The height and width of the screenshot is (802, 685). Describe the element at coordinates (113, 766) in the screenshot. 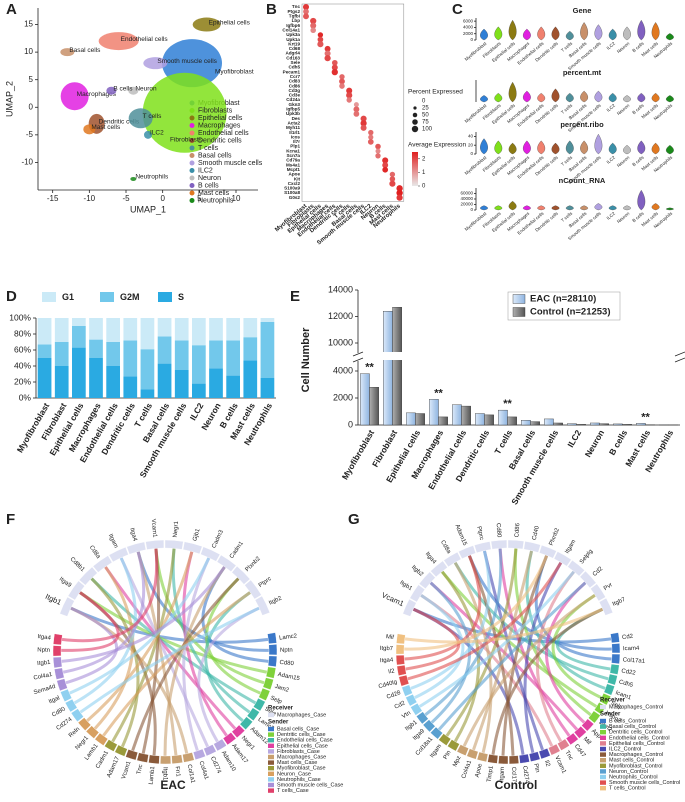

I see `gene-label: Adam17` at that location.